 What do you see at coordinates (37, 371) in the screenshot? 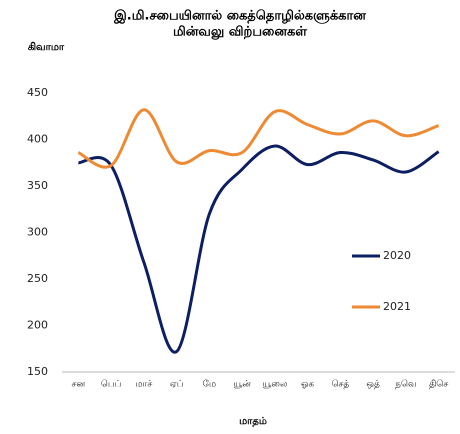
I see `y-tick-label: 150` at bounding box center [37, 371].